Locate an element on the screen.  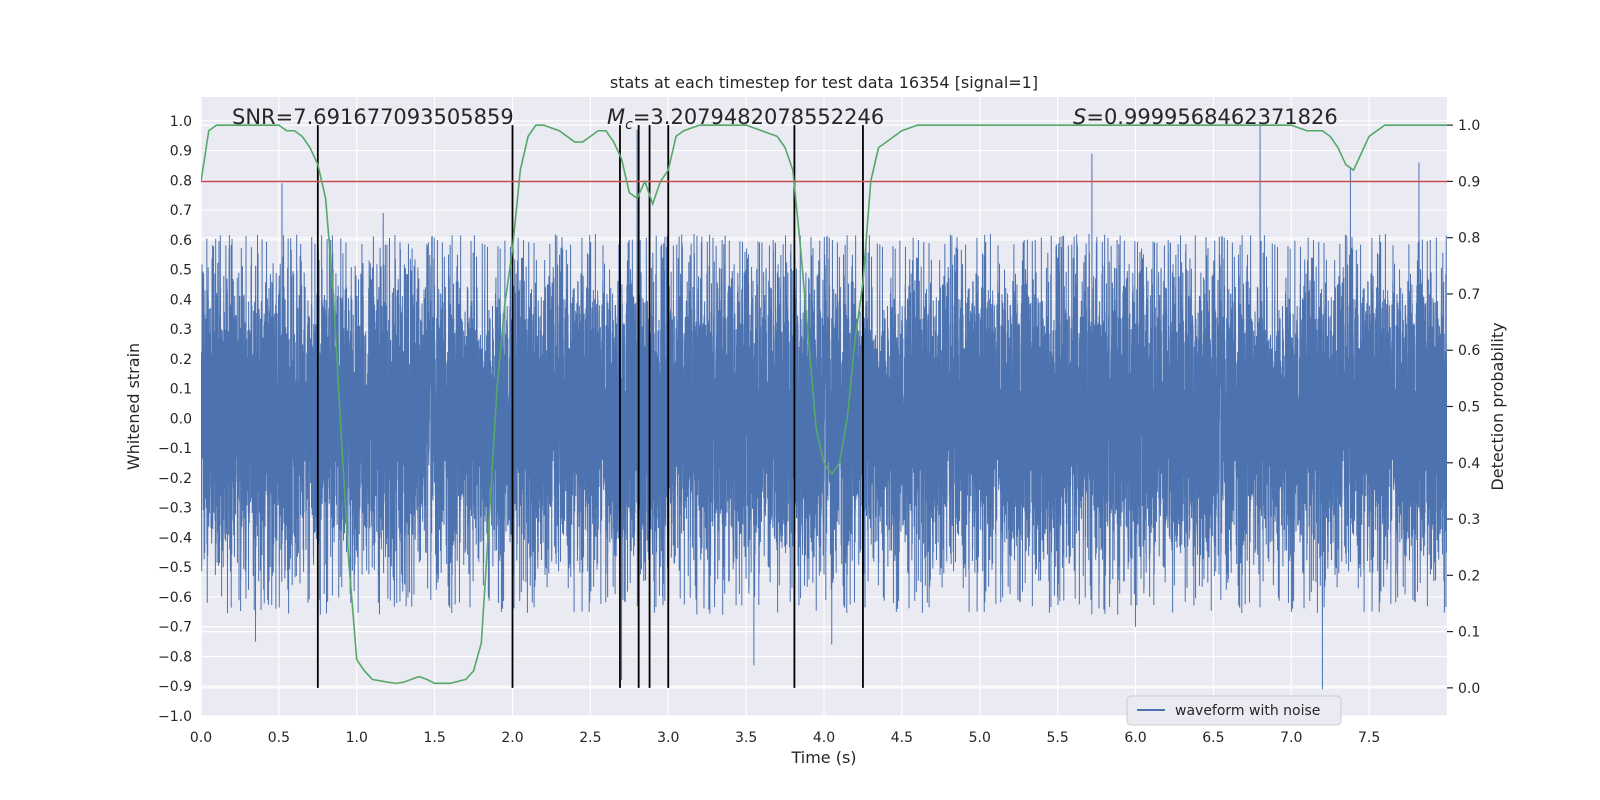
y-right-tick-label: 0.1 is located at coordinates (1469, 633).